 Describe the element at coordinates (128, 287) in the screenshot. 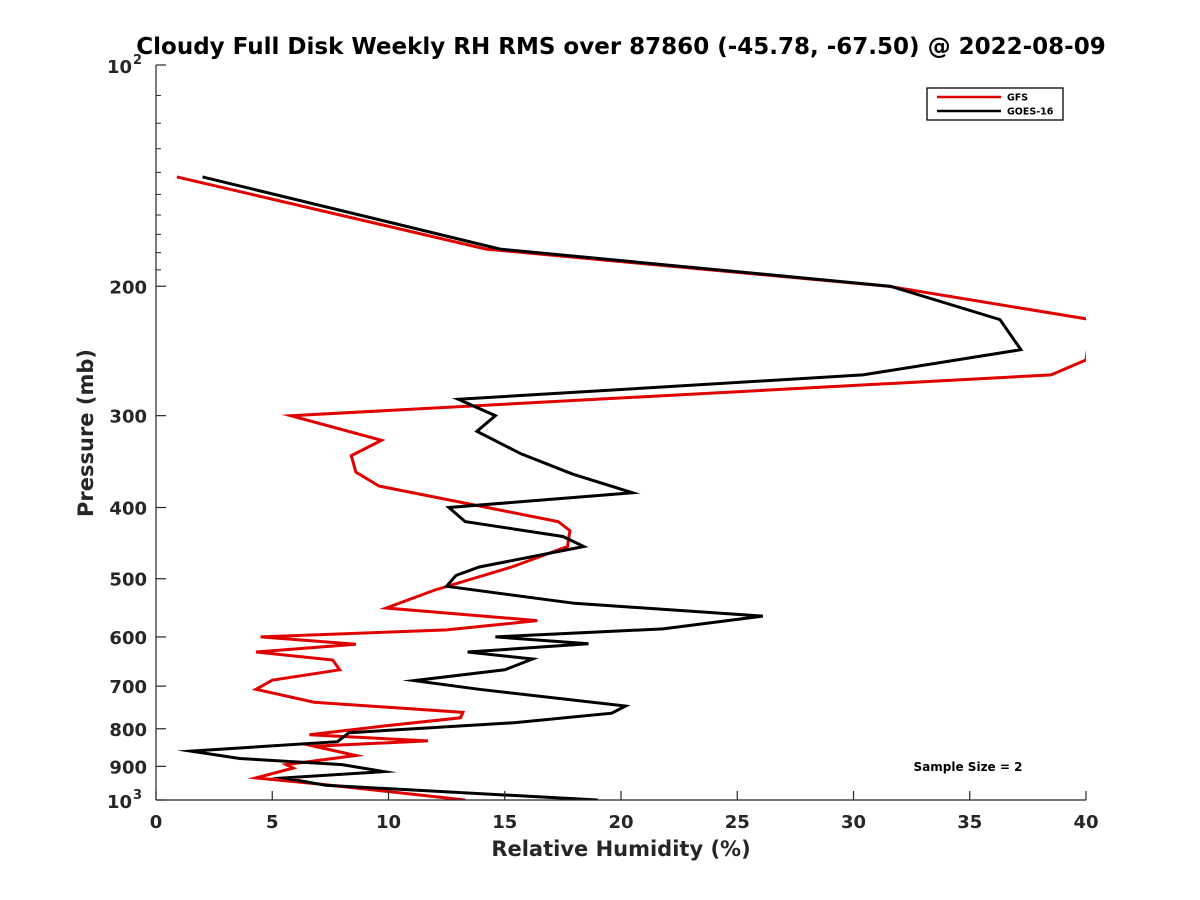

I see `y-tick-label: 200` at that location.